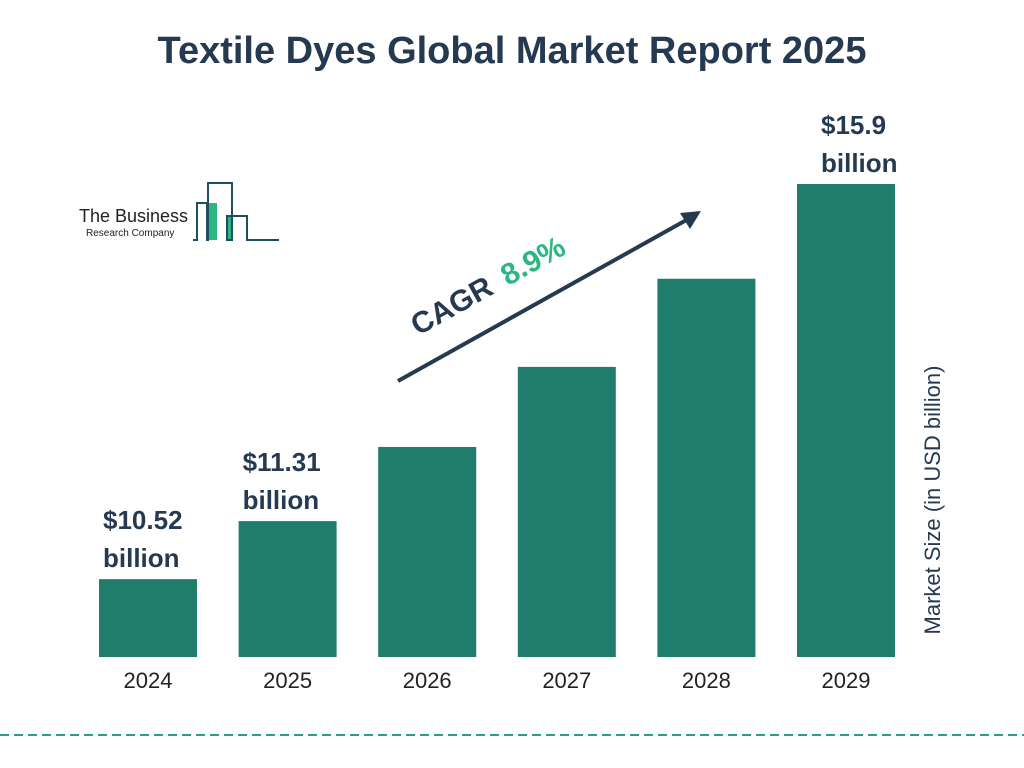 This screenshot has width=1024, height=768. What do you see at coordinates (133, 216) in the screenshot?
I see `logo-line1: The Business` at bounding box center [133, 216].